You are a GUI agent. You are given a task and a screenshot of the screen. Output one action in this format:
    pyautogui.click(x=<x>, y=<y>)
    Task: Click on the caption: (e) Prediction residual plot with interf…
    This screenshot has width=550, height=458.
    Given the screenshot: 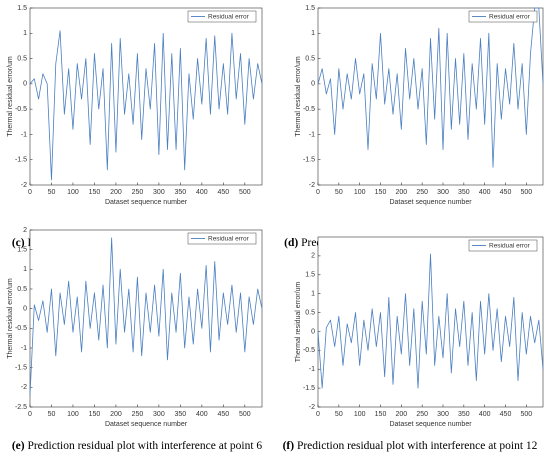 What is the action you would take?
    pyautogui.click(x=137, y=446)
    